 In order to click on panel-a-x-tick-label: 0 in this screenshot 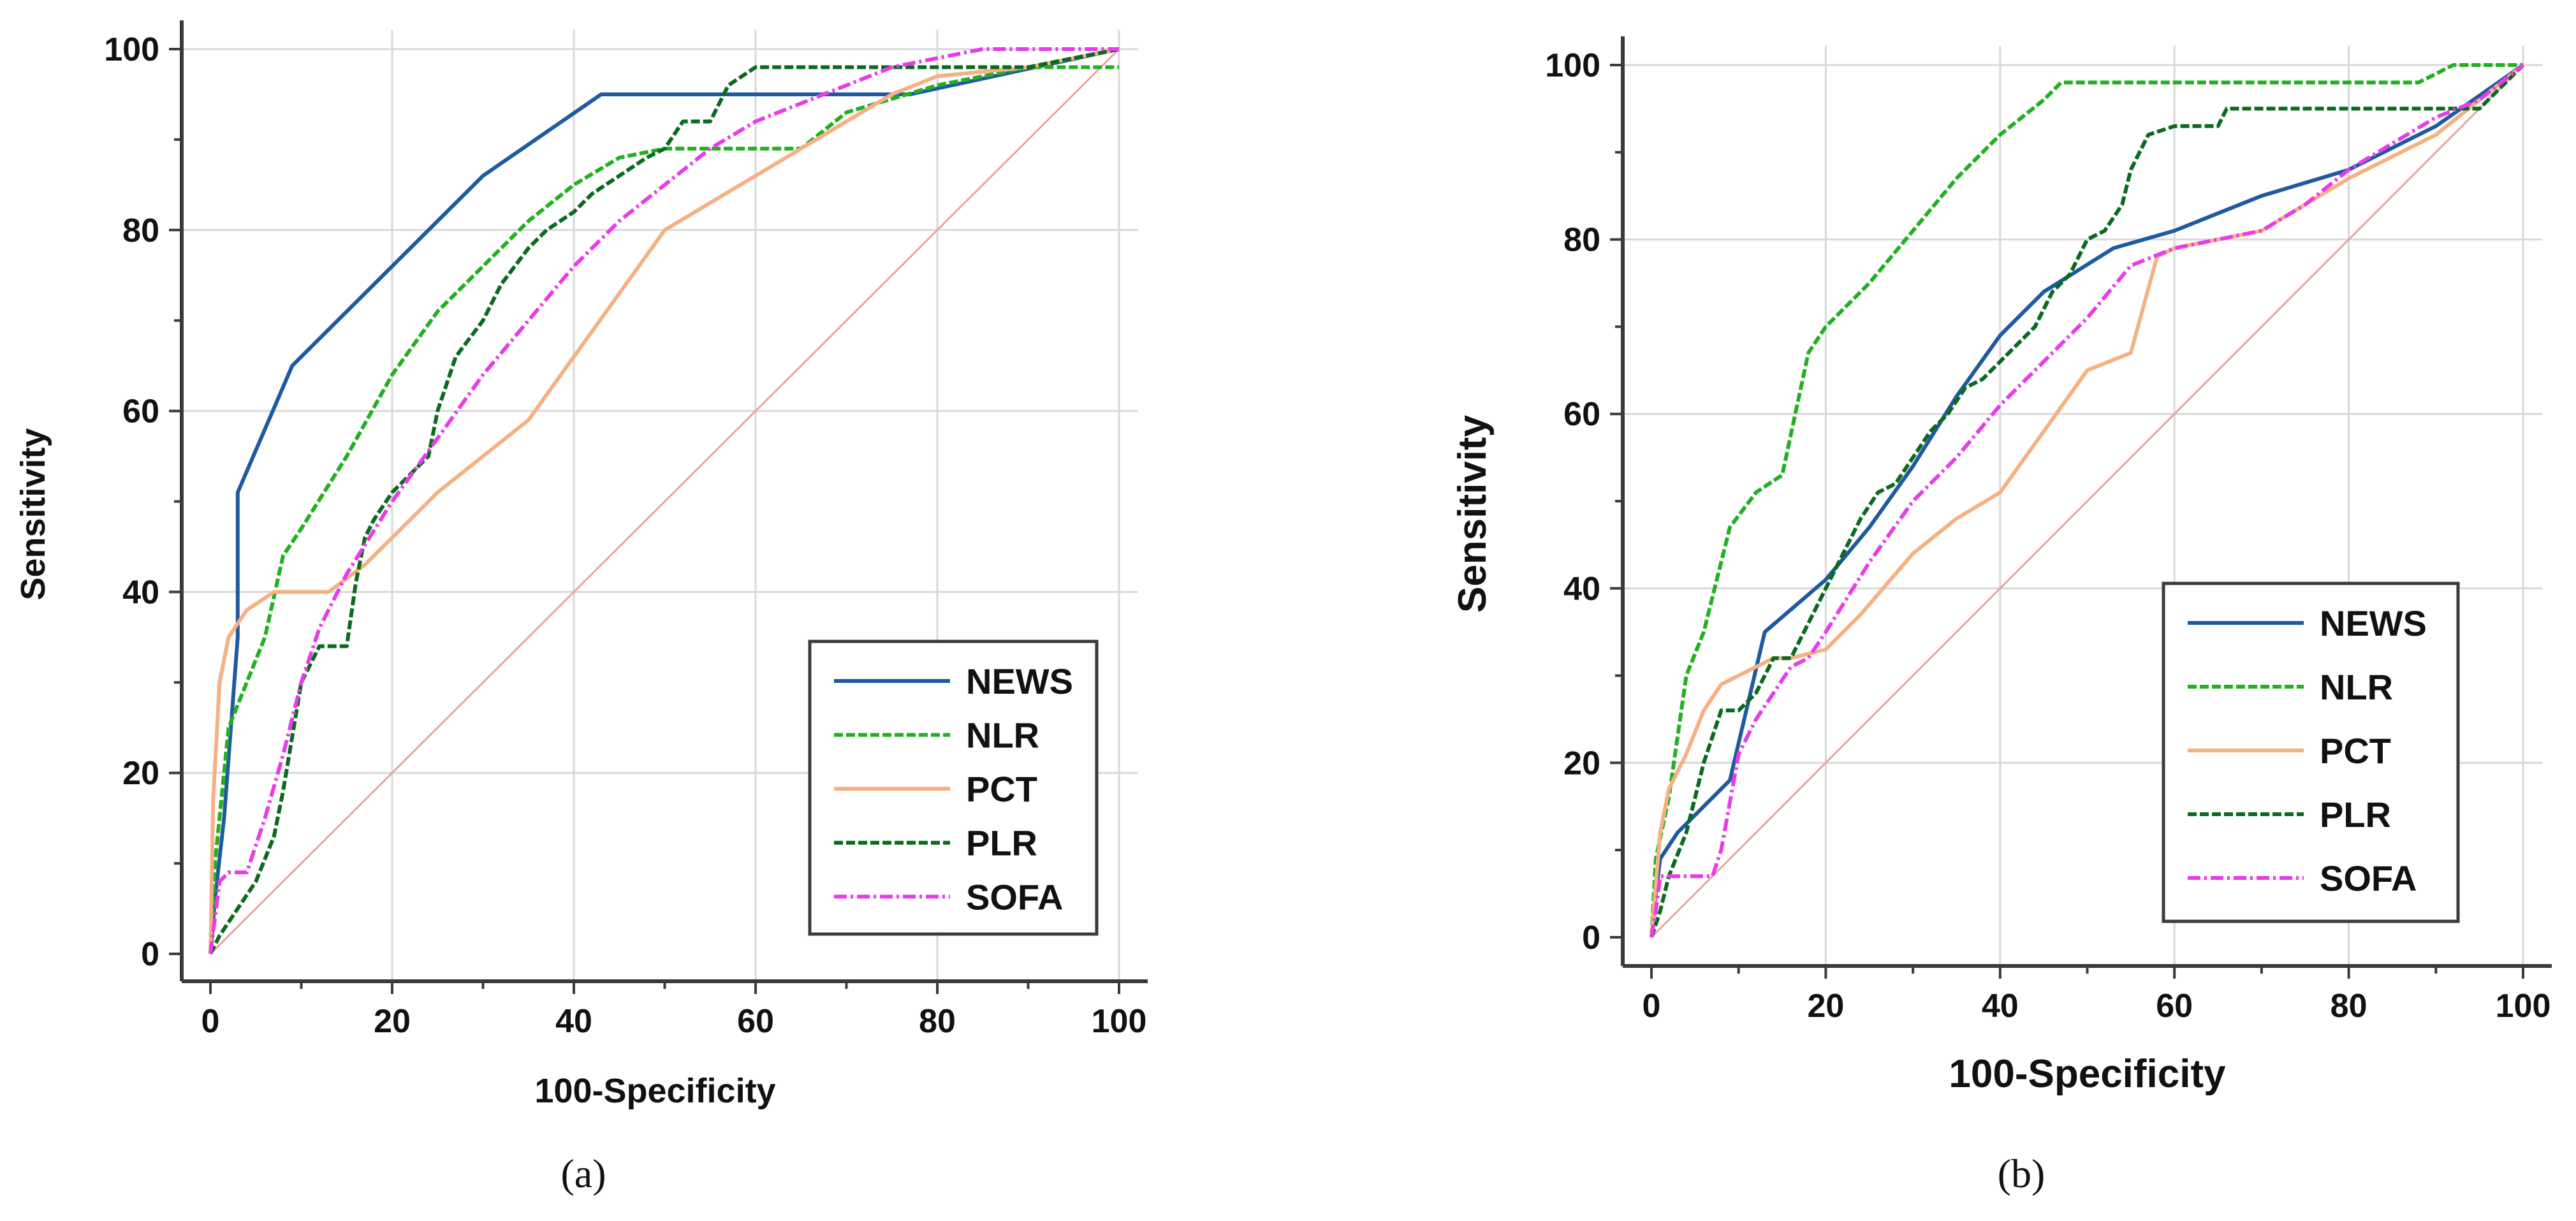, I will do `click(210, 1021)`.